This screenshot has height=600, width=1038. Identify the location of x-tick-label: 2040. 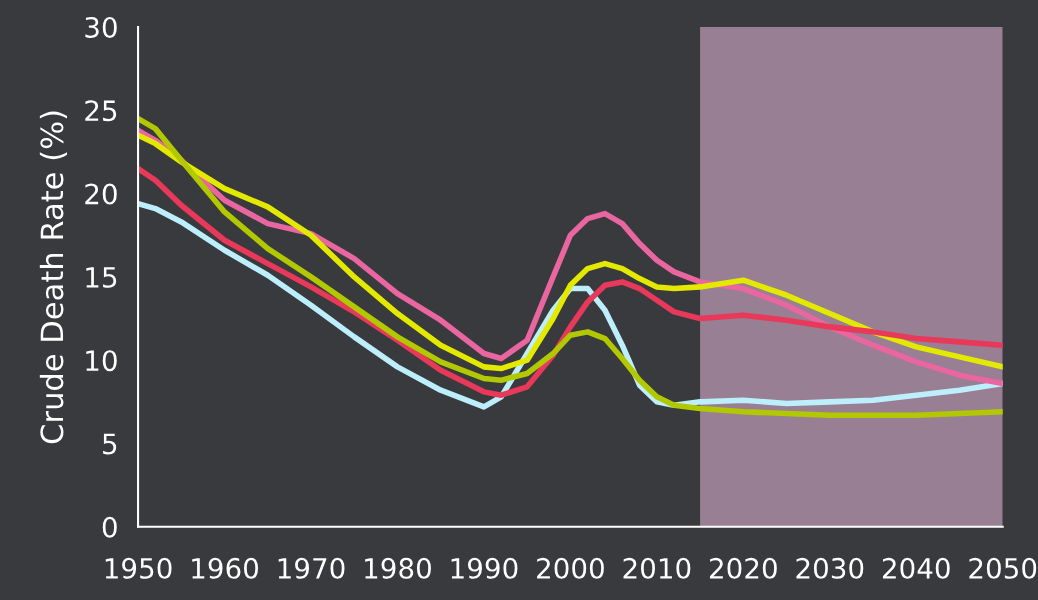
(916, 568).